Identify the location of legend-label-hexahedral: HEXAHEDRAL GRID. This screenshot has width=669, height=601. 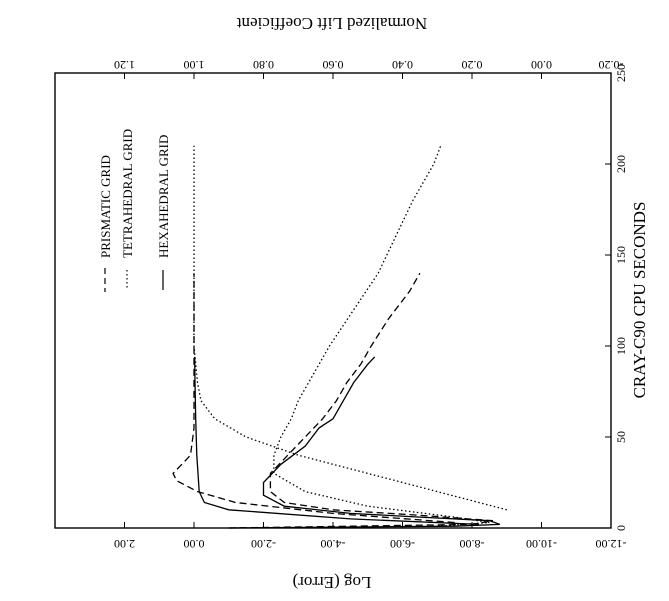
(163, 196).